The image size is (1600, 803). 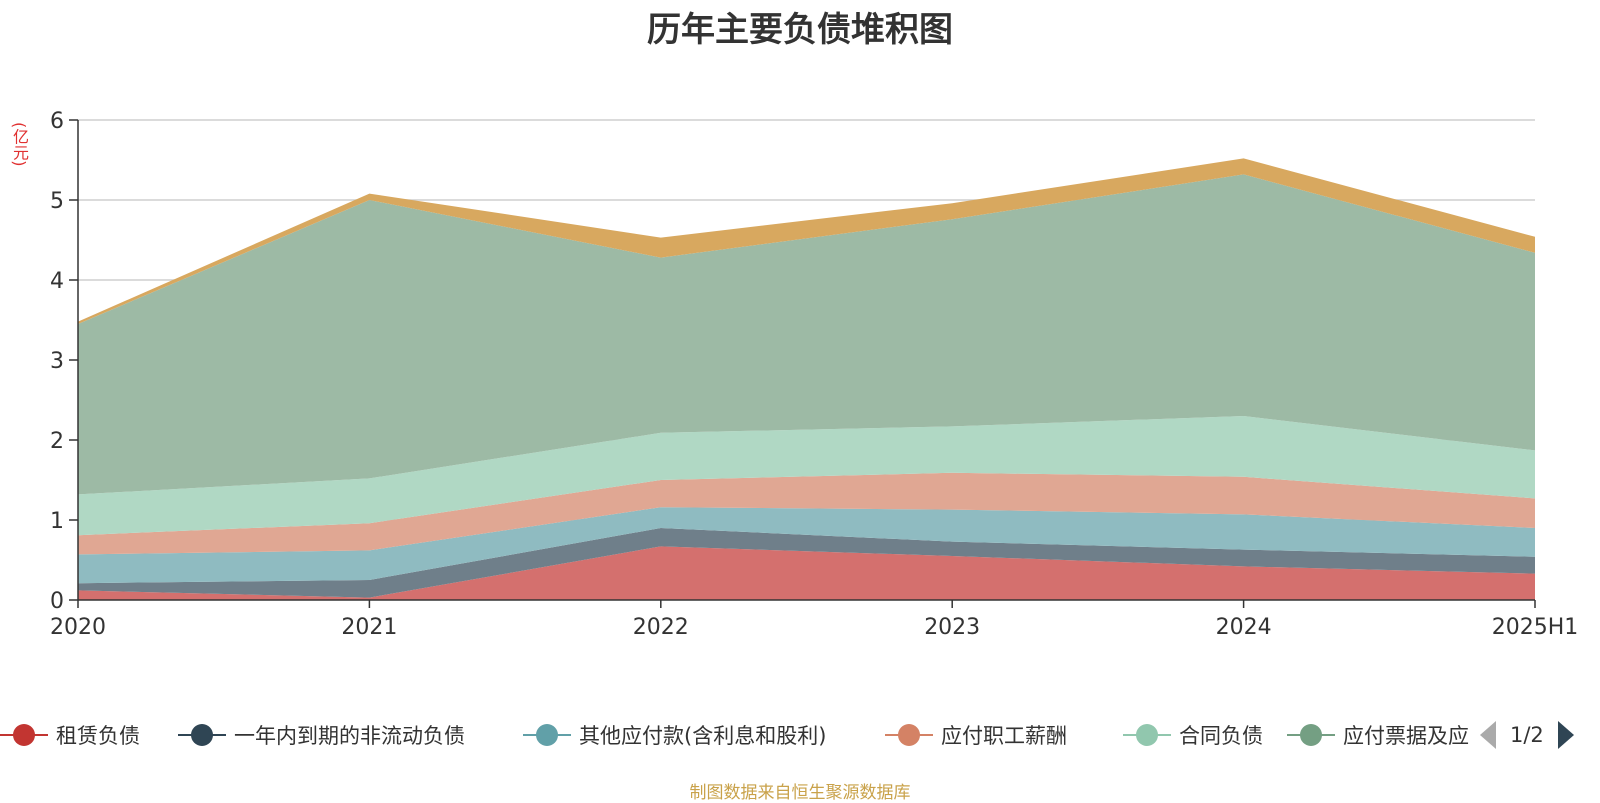 I want to click on legend-label: 其他应付款(含利息和股利), so click(x=703, y=736).